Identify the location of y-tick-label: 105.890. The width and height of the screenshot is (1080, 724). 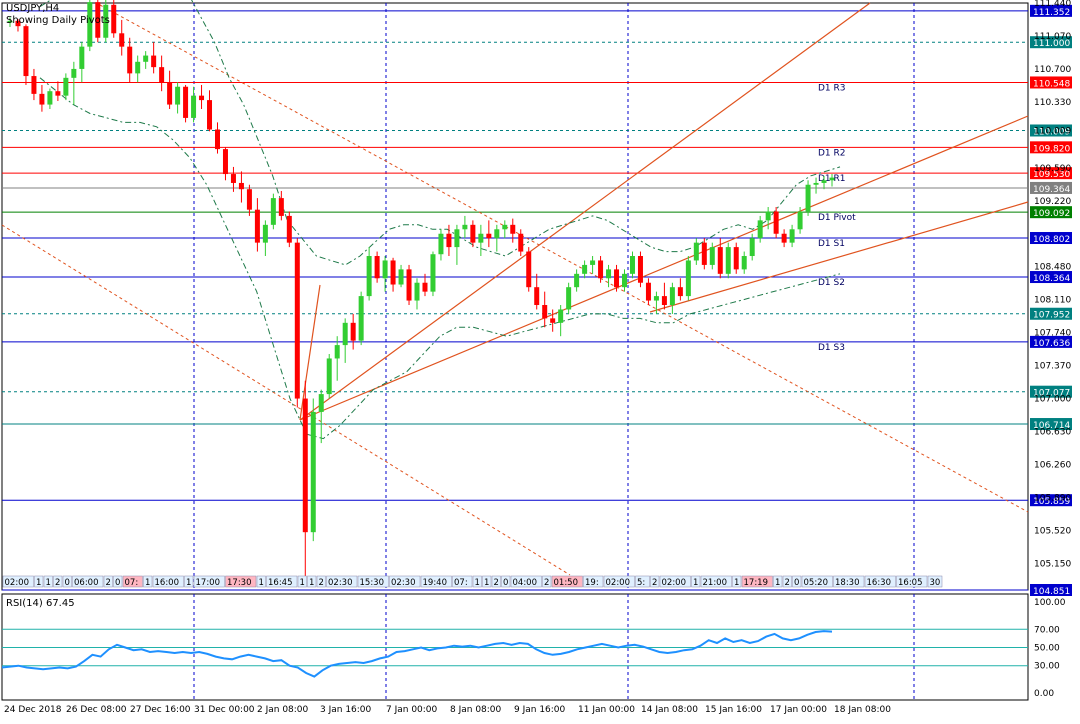
(1052, 498).